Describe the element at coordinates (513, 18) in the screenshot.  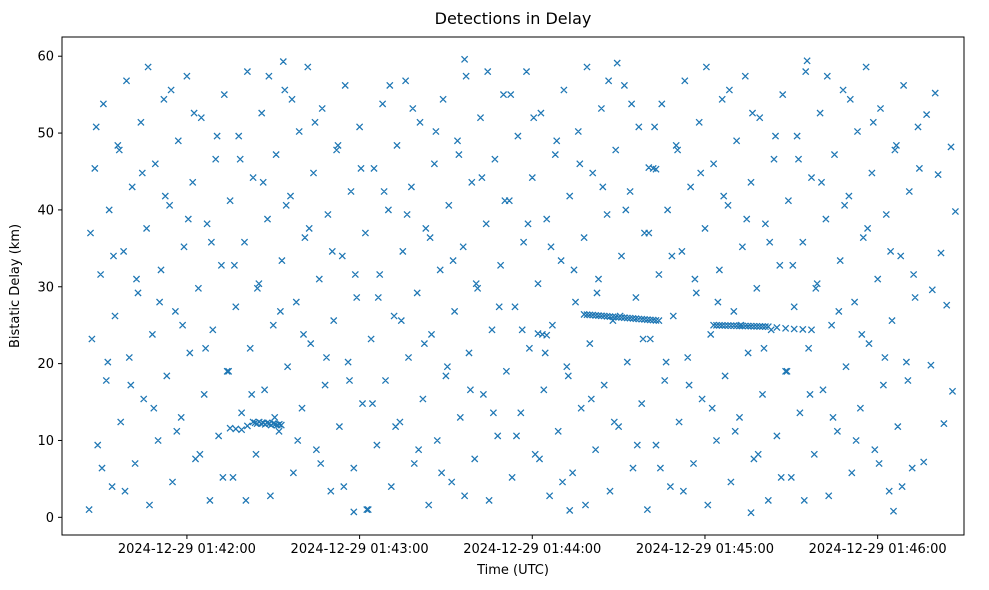
I see `chart-title: Detections in Delay` at that location.